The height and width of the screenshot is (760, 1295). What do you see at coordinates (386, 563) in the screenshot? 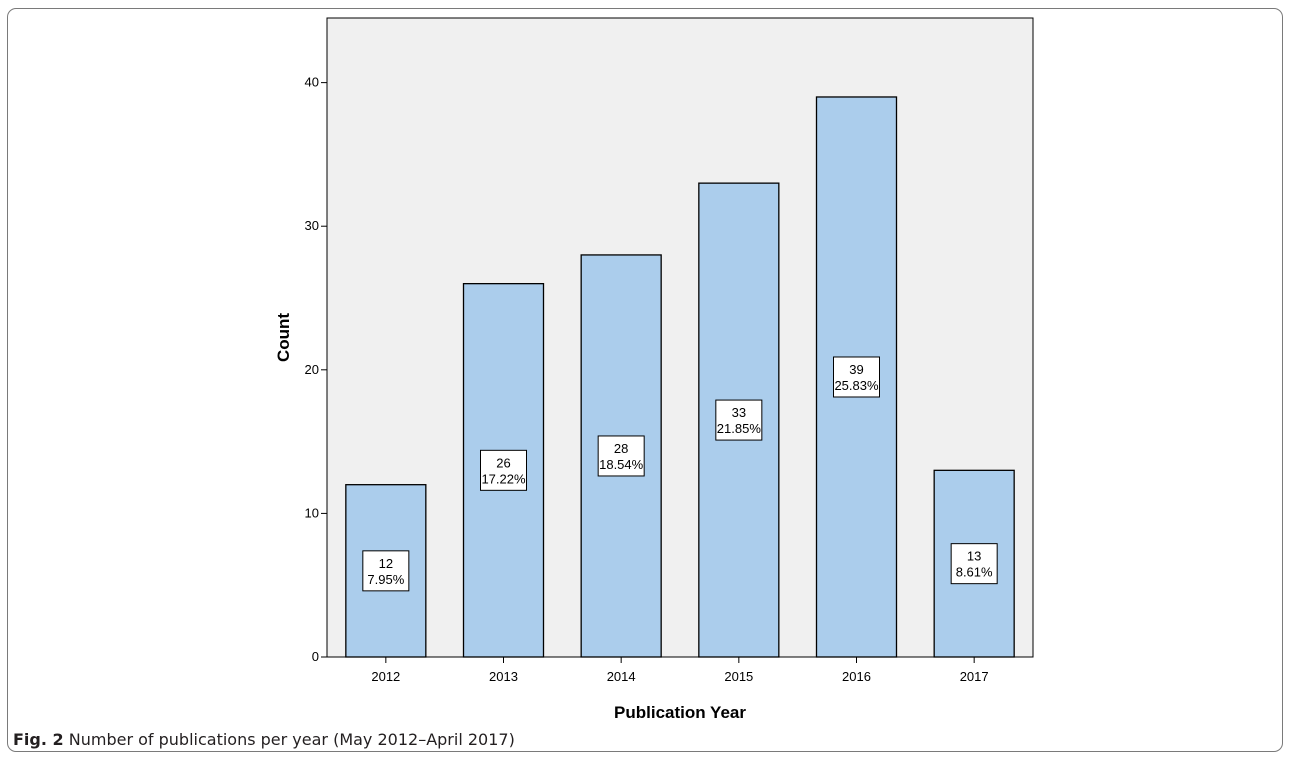
I see `data-label-count: 12` at bounding box center [386, 563].